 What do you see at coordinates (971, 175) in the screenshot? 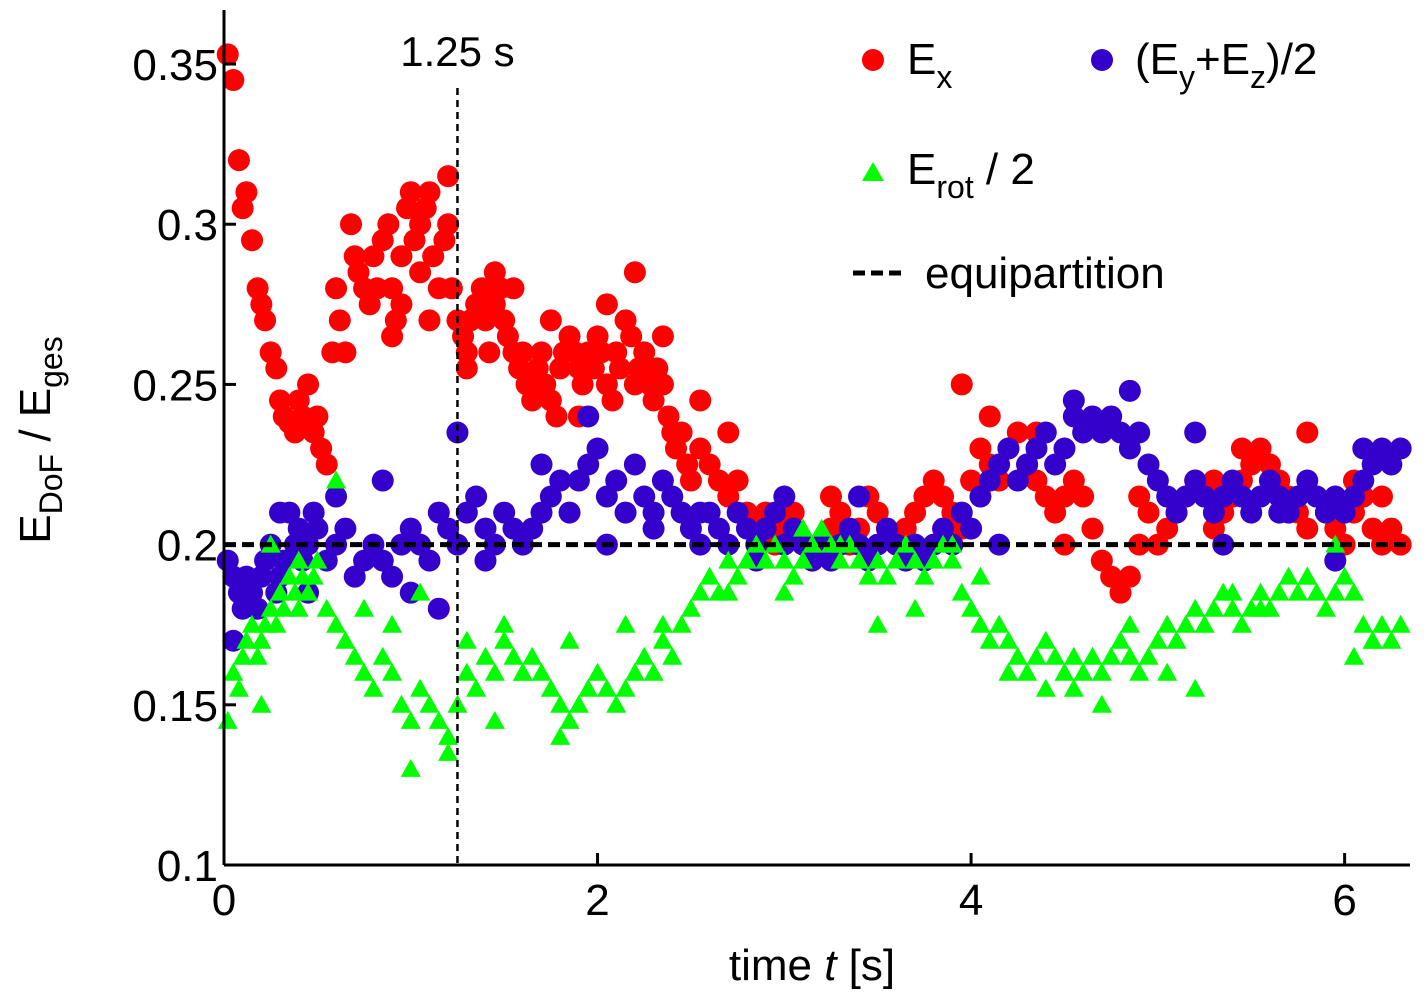
I see `legend-label-erot: Erot / 2` at bounding box center [971, 175].